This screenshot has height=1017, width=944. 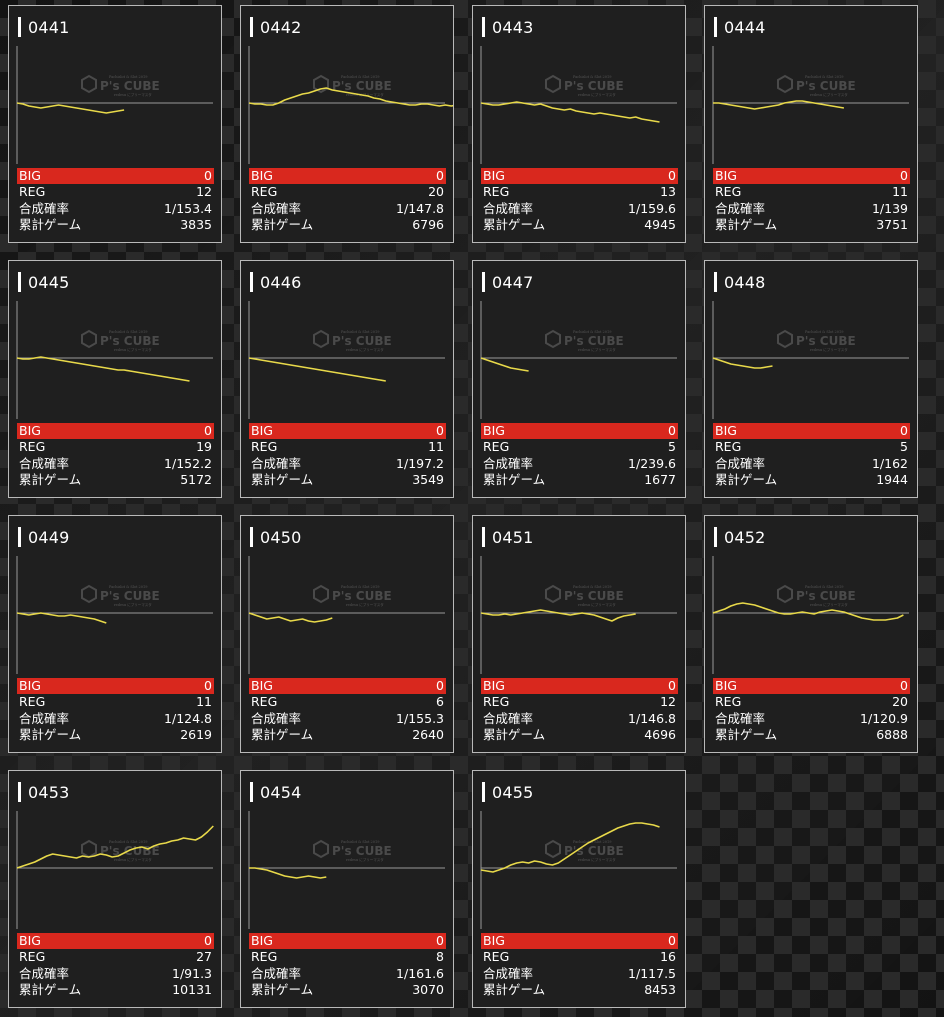 What do you see at coordinates (892, 479) in the screenshot?
I see `stat-value: 1944` at bounding box center [892, 479].